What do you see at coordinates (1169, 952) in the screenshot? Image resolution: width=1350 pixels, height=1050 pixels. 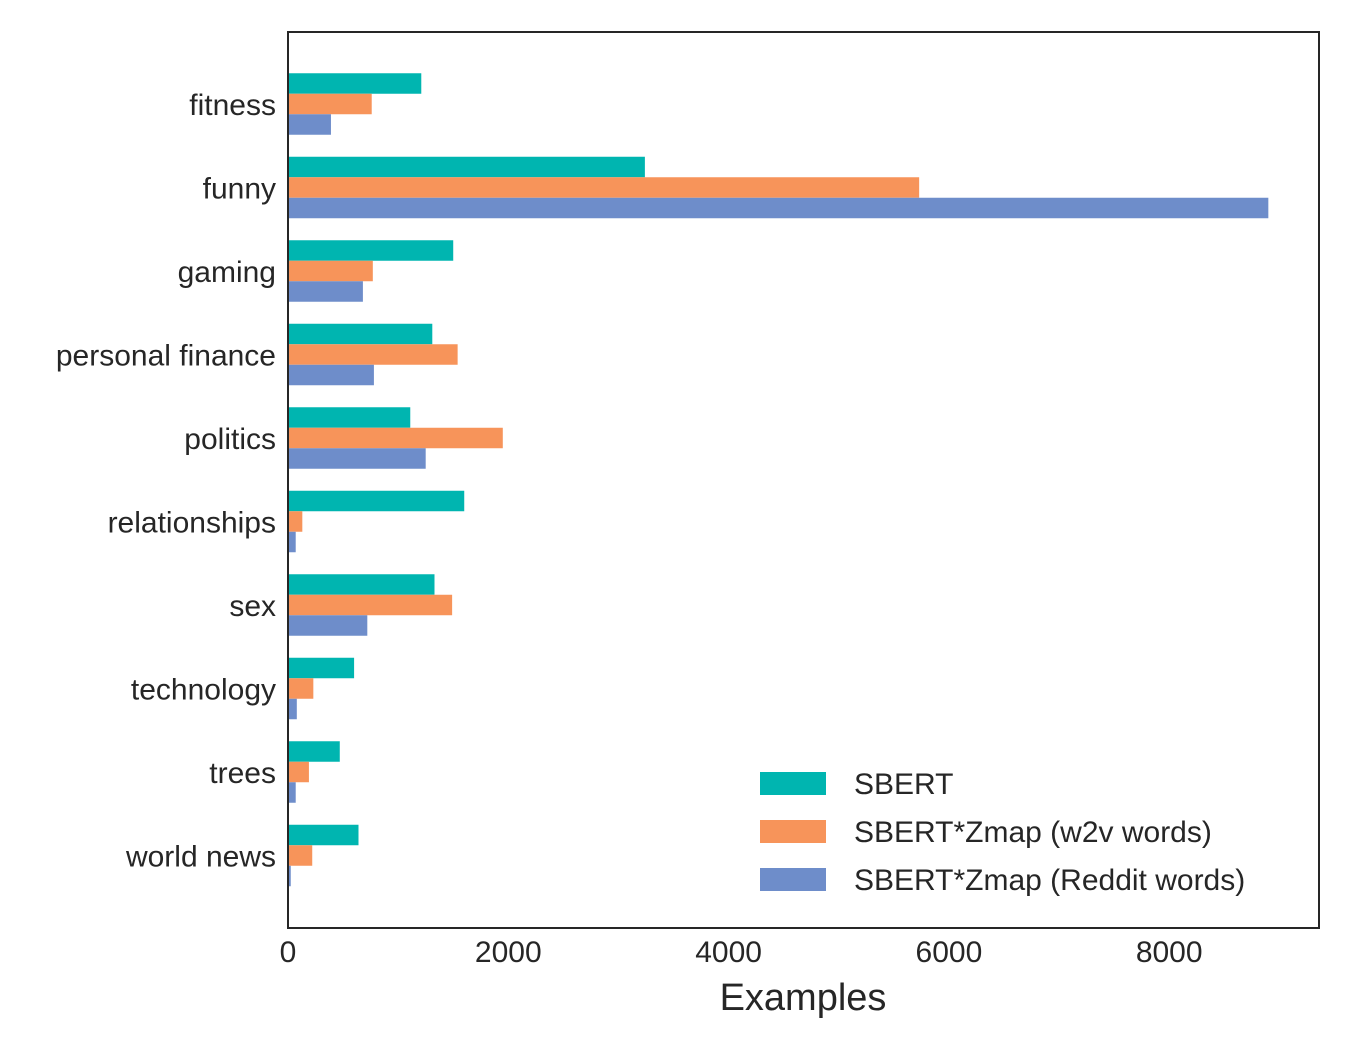 I see `x-tick-label: 8000` at bounding box center [1169, 952].